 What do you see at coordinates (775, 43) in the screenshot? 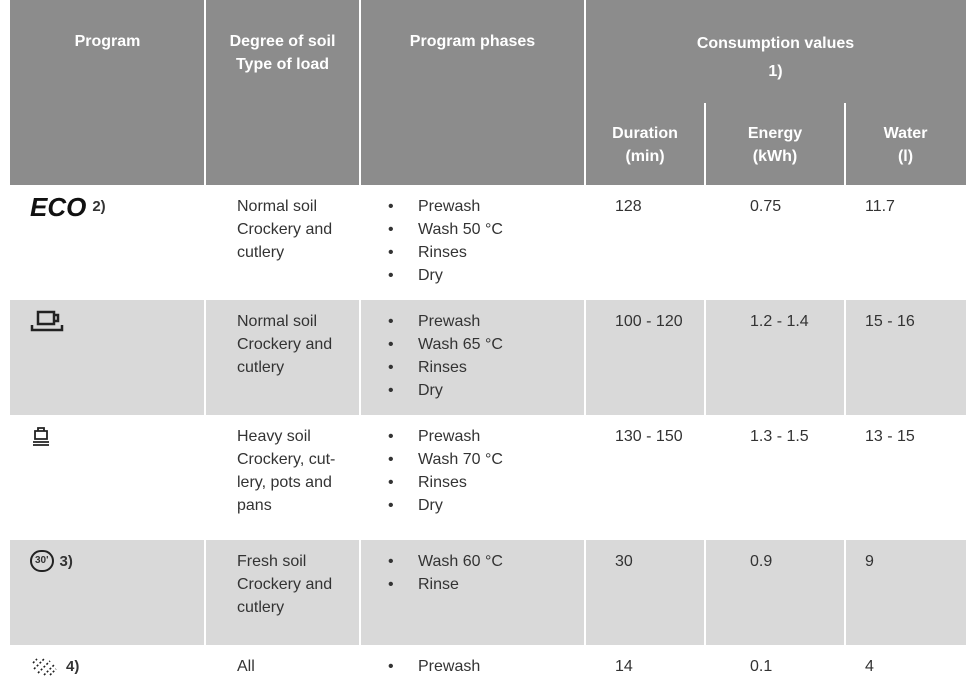
I see `header-text: Consumption values` at bounding box center [775, 43].